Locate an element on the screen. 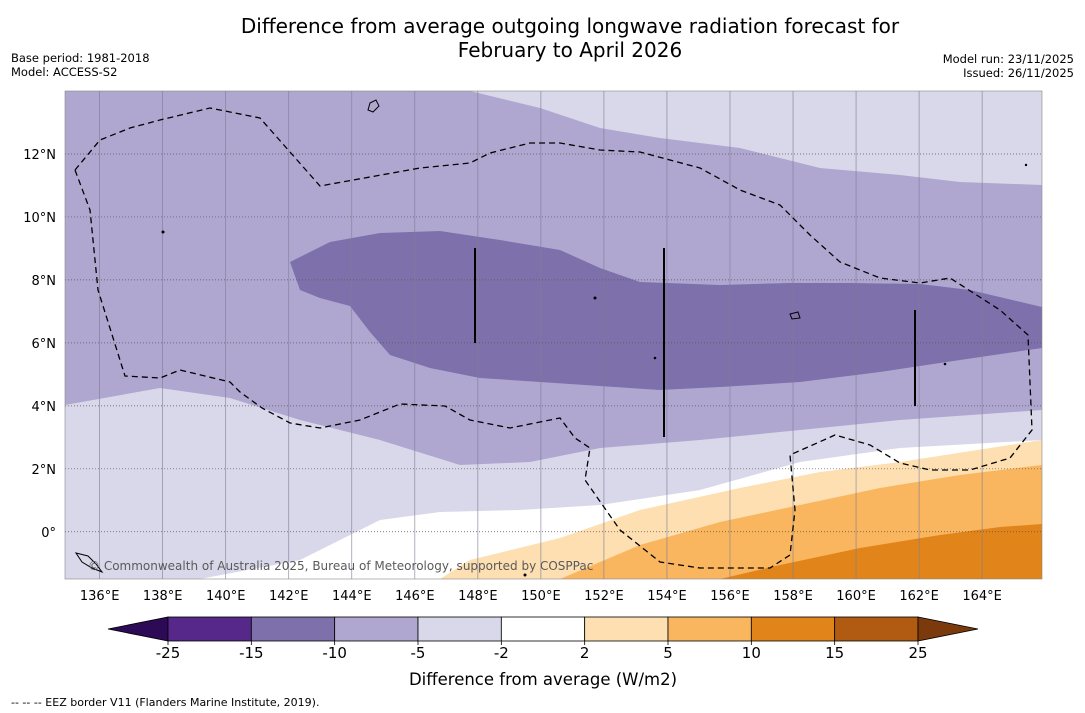 Image resolution: width=1085 pixels, height=713 pixels. longitude-label: 138°E is located at coordinates (163, 596).